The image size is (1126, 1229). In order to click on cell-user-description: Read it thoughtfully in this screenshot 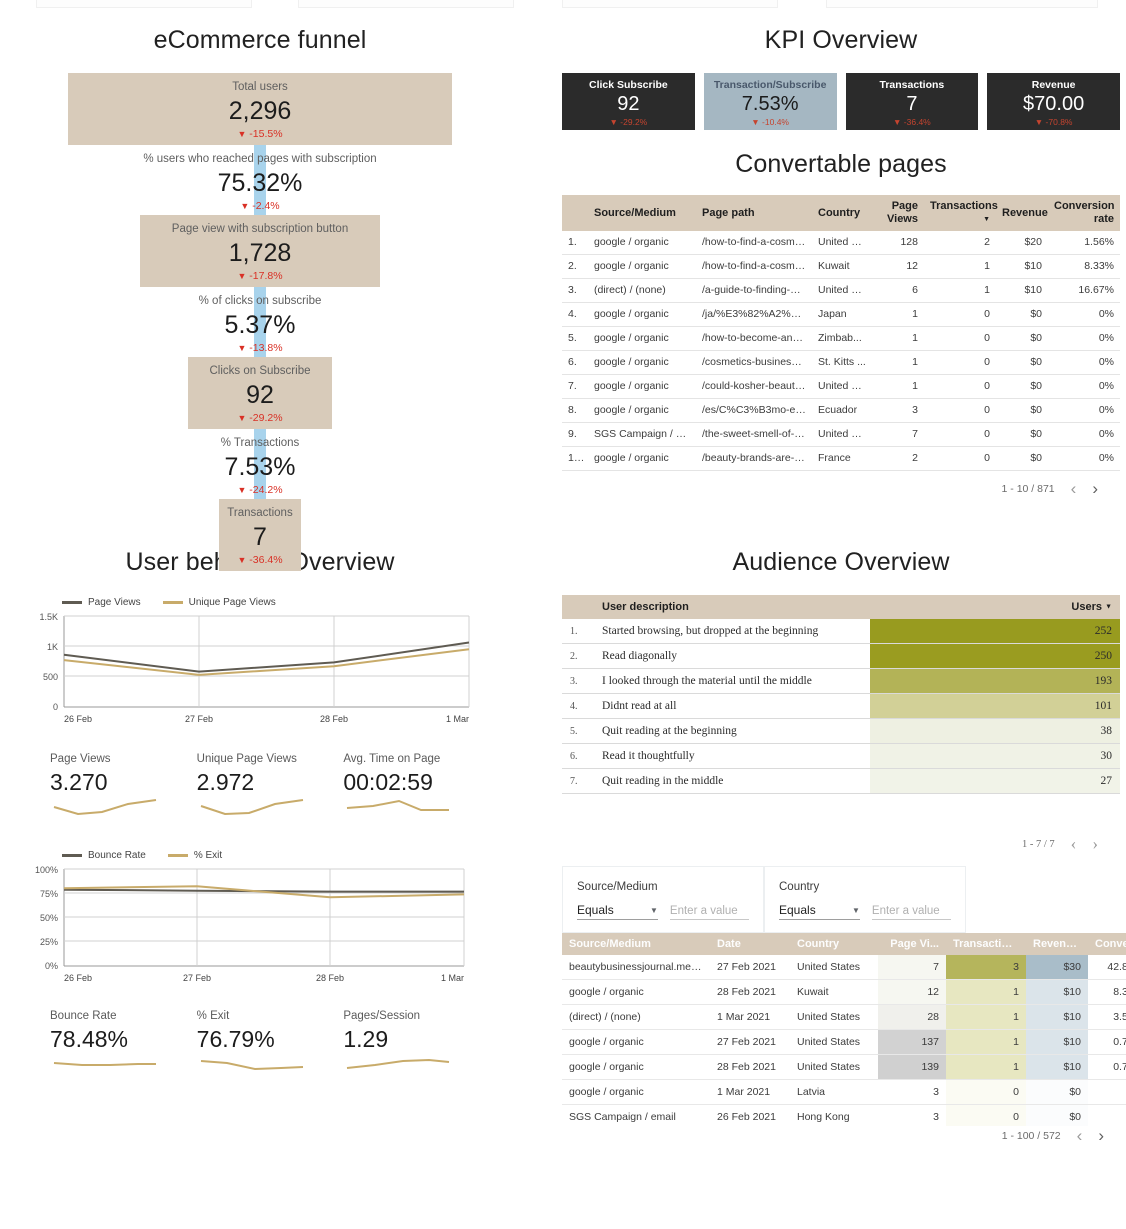, I will do `click(732, 756)`.